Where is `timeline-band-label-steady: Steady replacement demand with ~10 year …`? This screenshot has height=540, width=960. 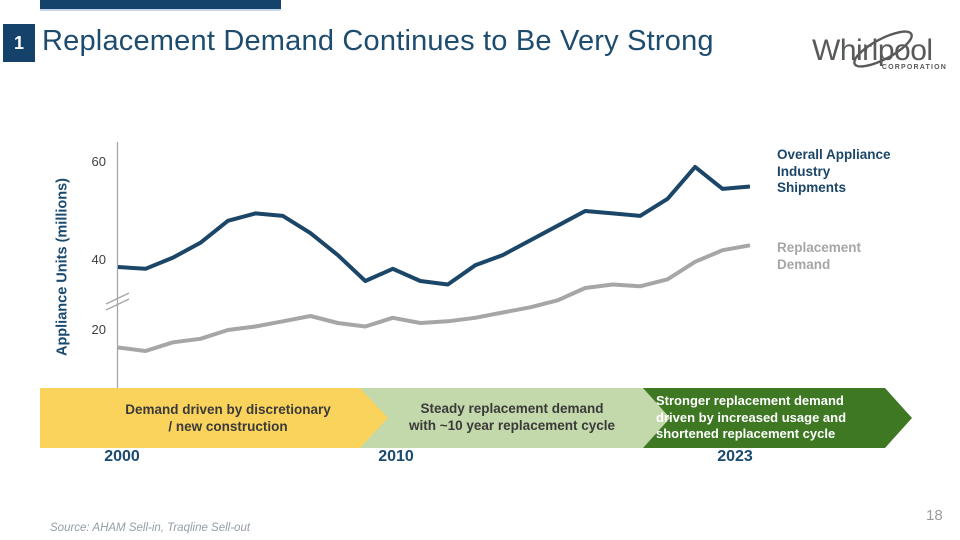 timeline-band-label-steady: Steady replacement demand with ~10 year … is located at coordinates (512, 417).